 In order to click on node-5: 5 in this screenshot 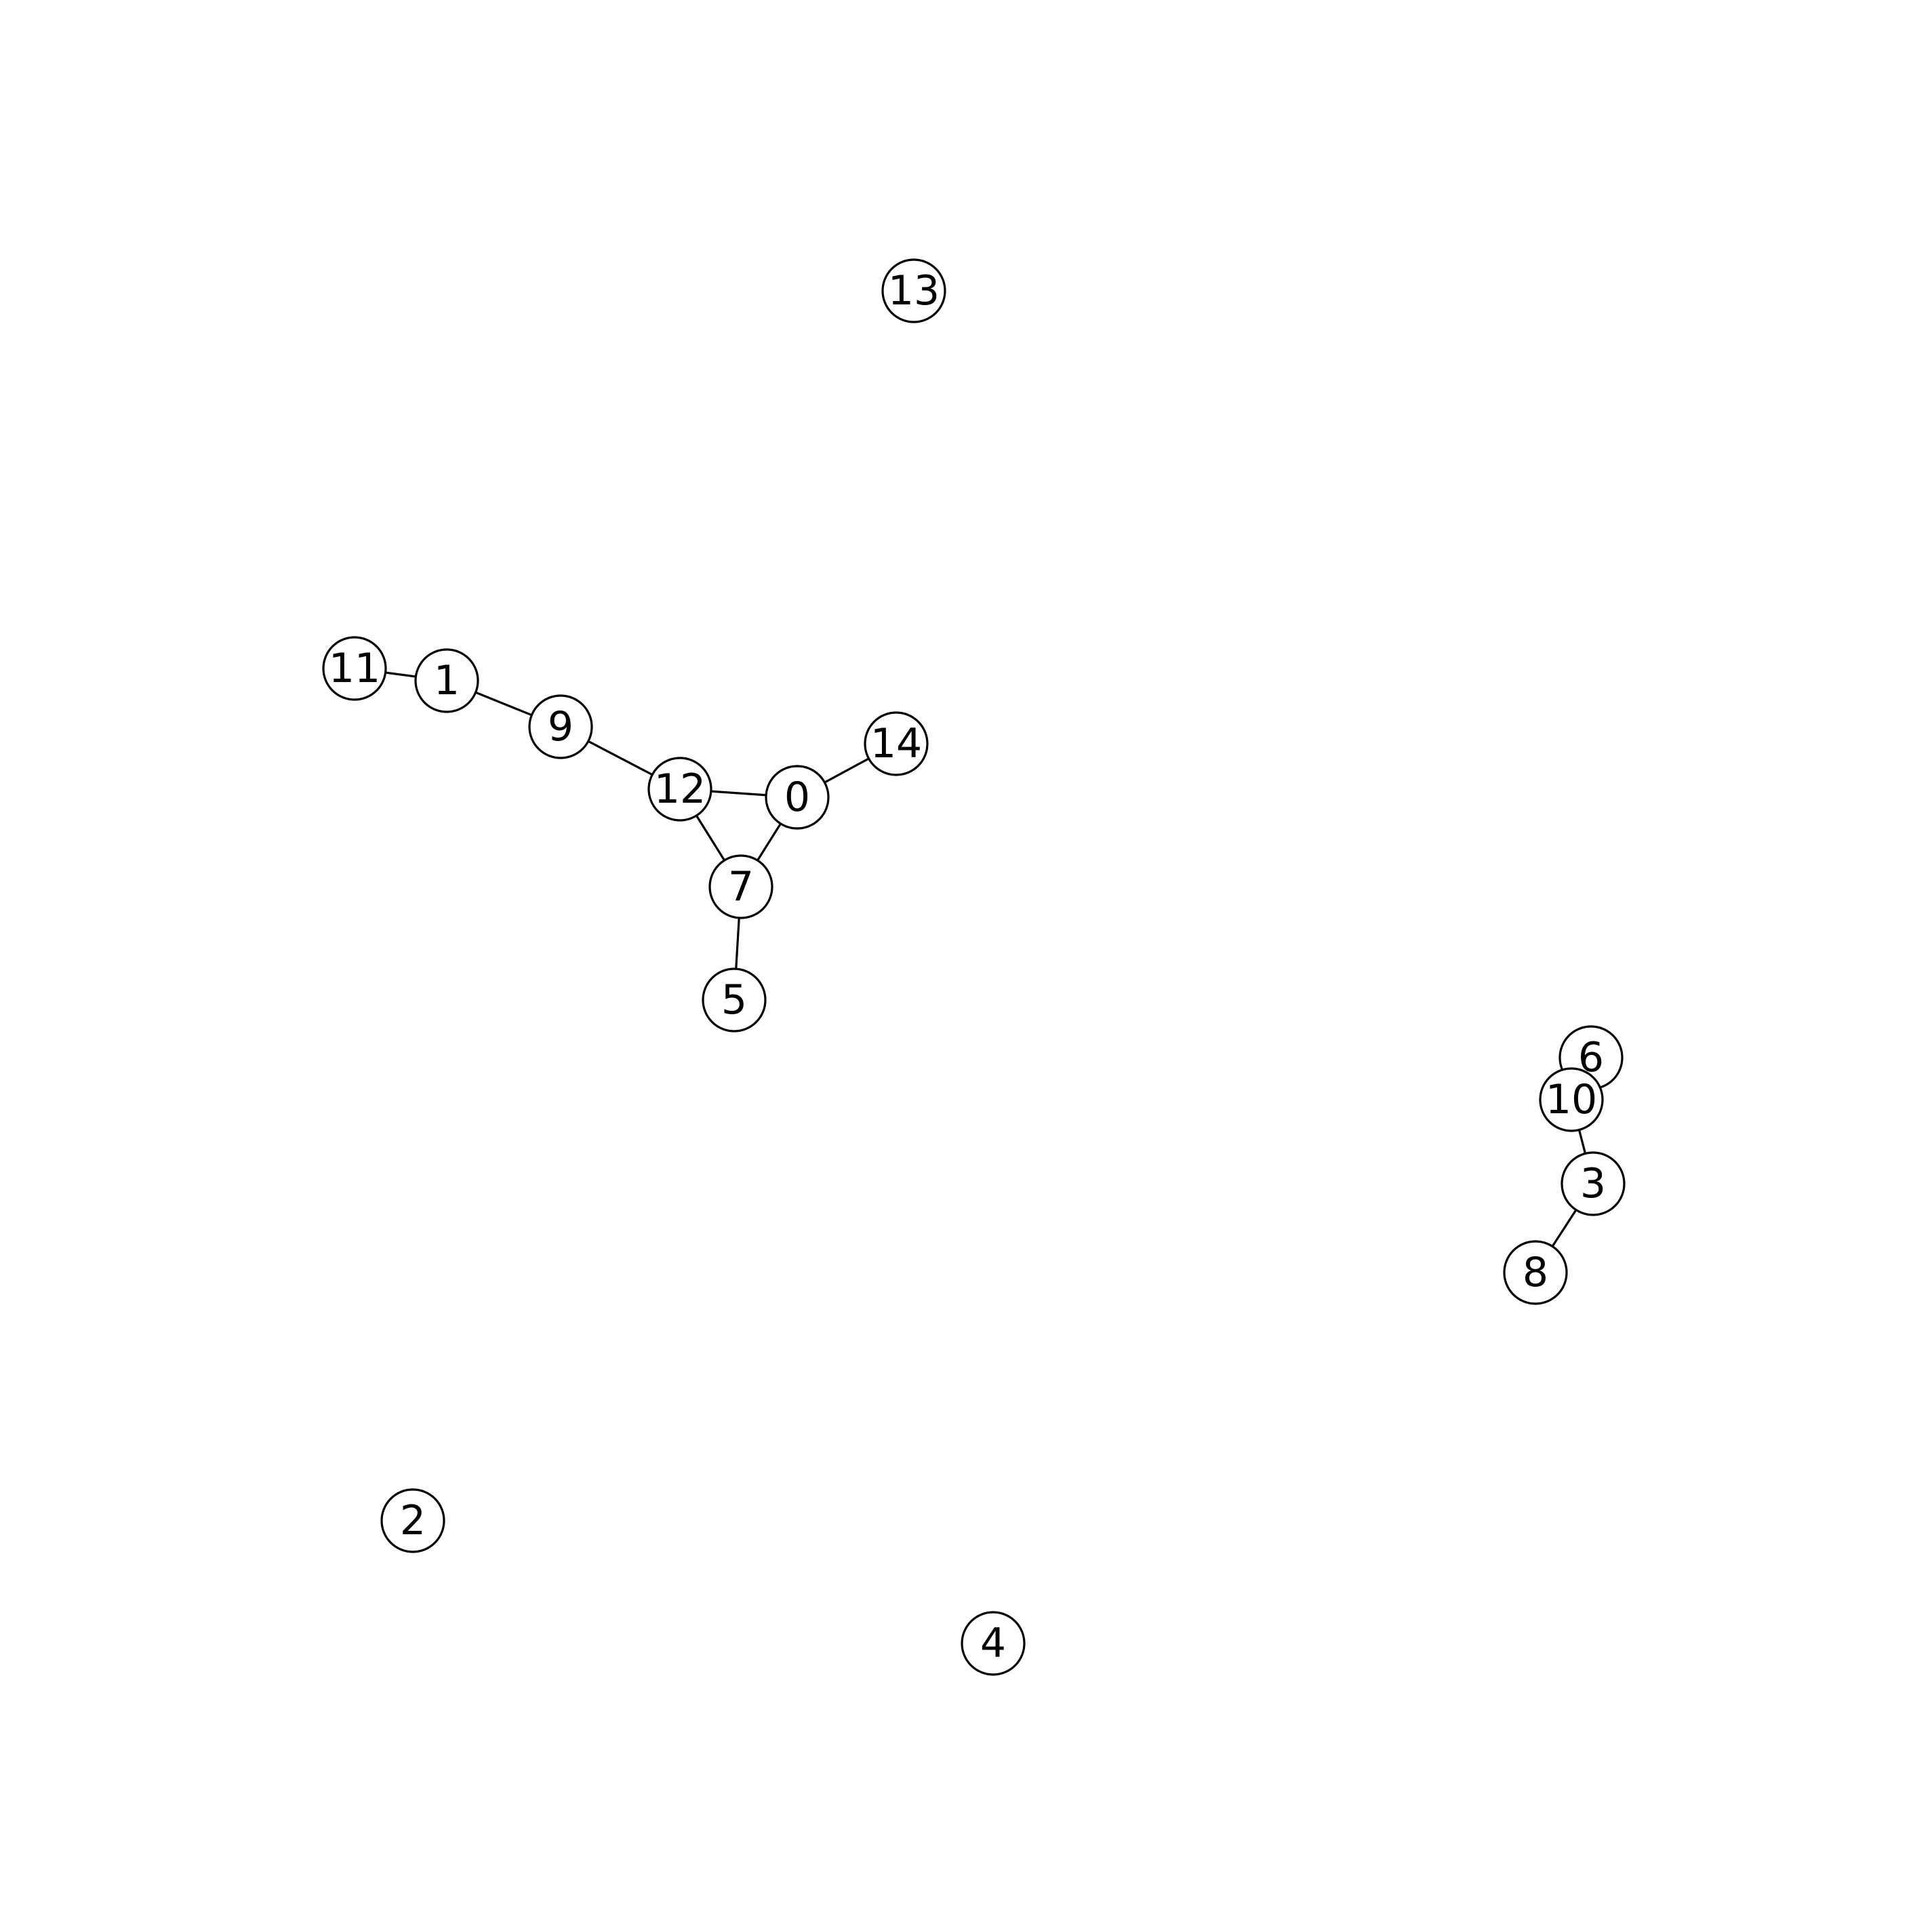, I will do `click(734, 1000)`.